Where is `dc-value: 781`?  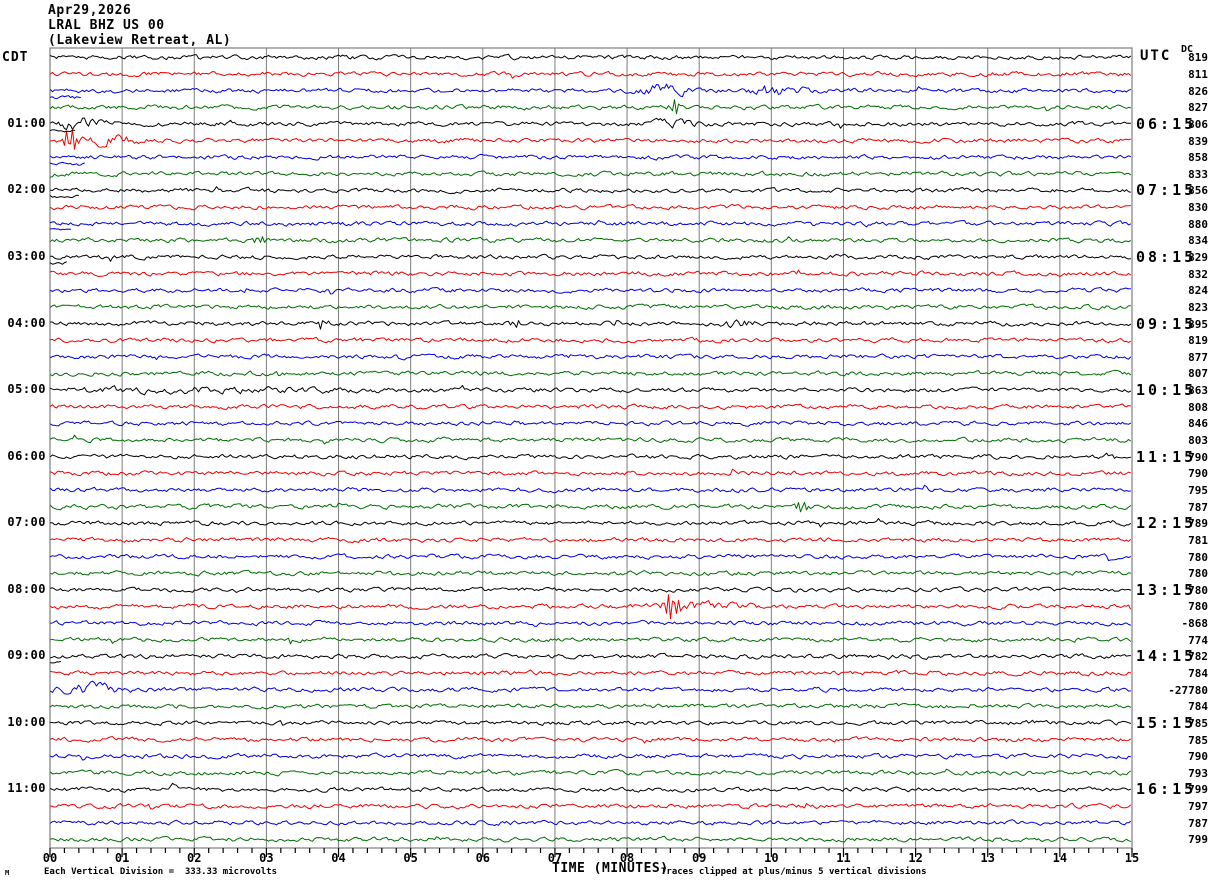 dc-value: 781 is located at coordinates (1198, 540).